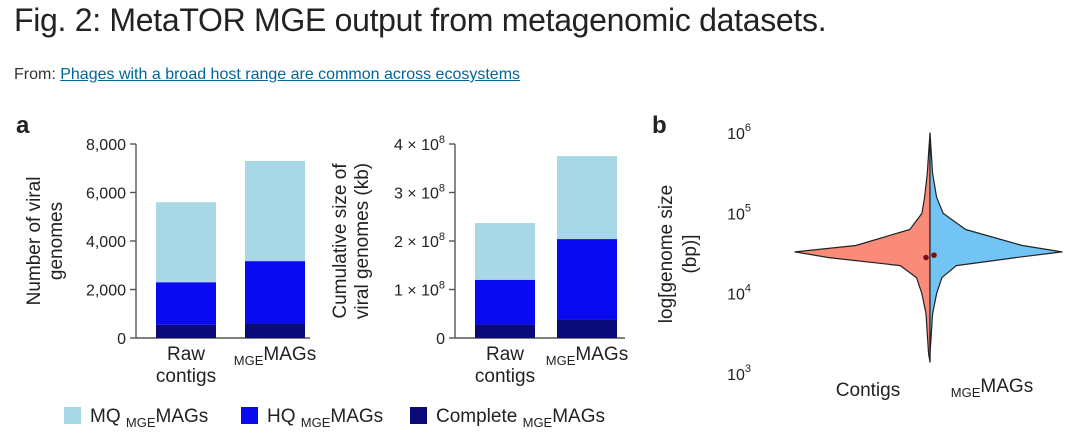 The image size is (1080, 435). Describe the element at coordinates (106, 291) in the screenshot. I see `y-tick-label: 2,000` at that location.